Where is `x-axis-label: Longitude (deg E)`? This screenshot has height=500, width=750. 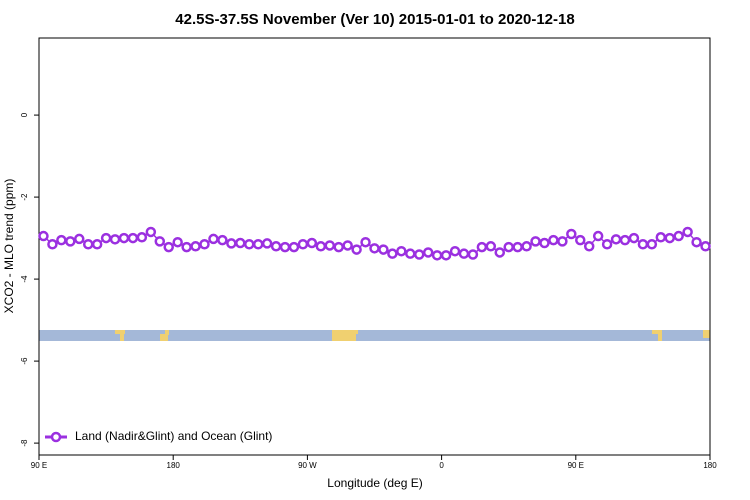 x-axis-label: Longitude (deg E) is located at coordinates (374, 483).